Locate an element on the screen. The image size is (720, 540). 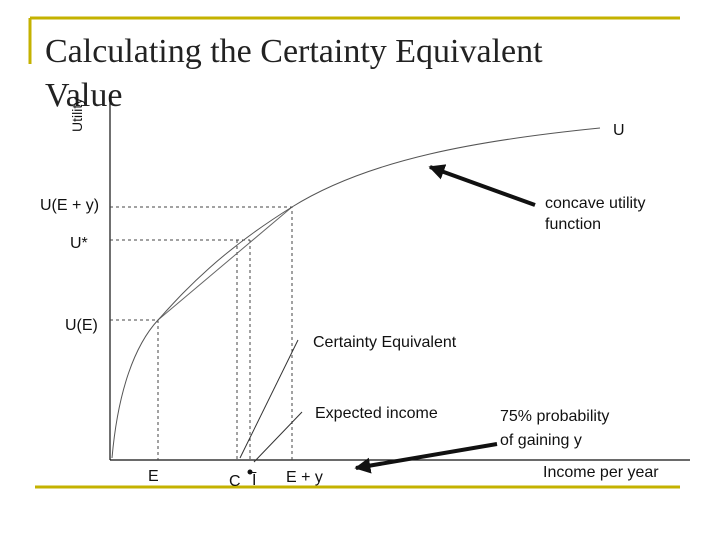
guides is located at coordinates (201, 333).